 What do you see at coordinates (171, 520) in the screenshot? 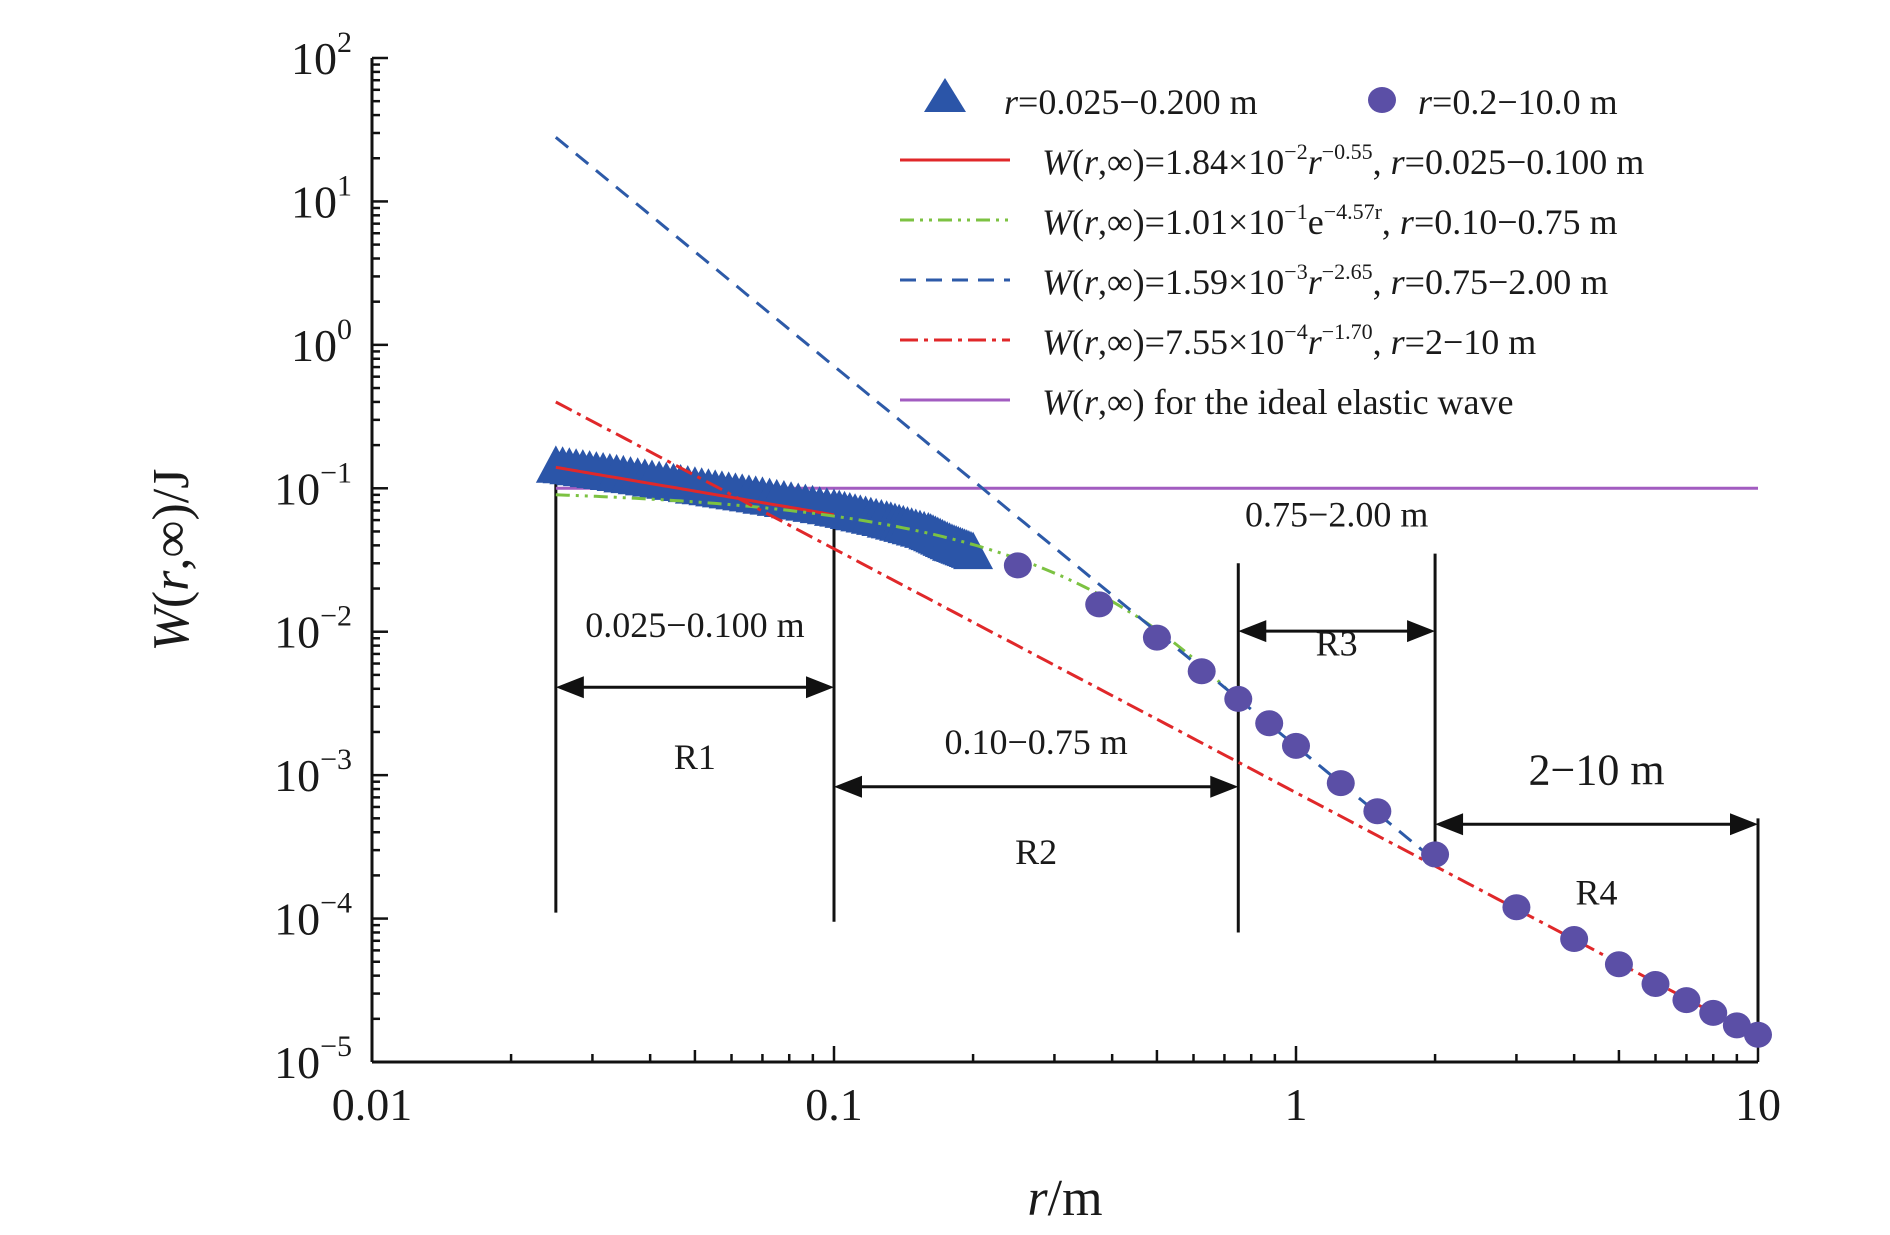
I see `y-axis-title-text: ,∞)/J` at bounding box center [171, 520].